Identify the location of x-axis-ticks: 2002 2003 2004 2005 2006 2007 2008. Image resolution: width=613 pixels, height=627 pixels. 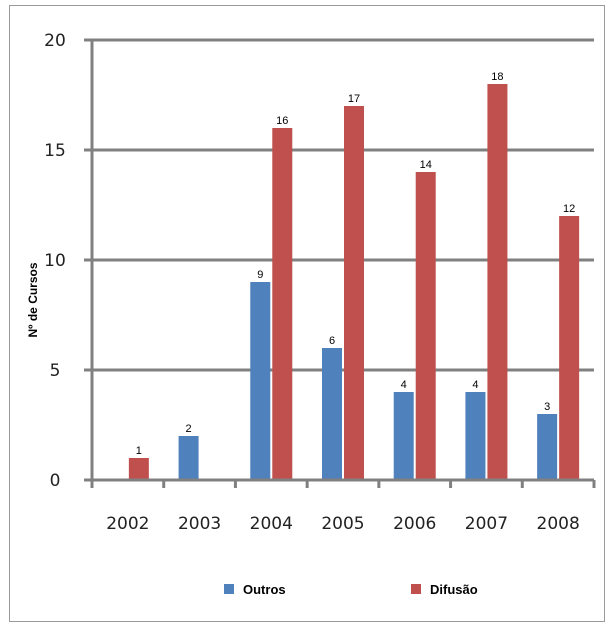
(343, 507).